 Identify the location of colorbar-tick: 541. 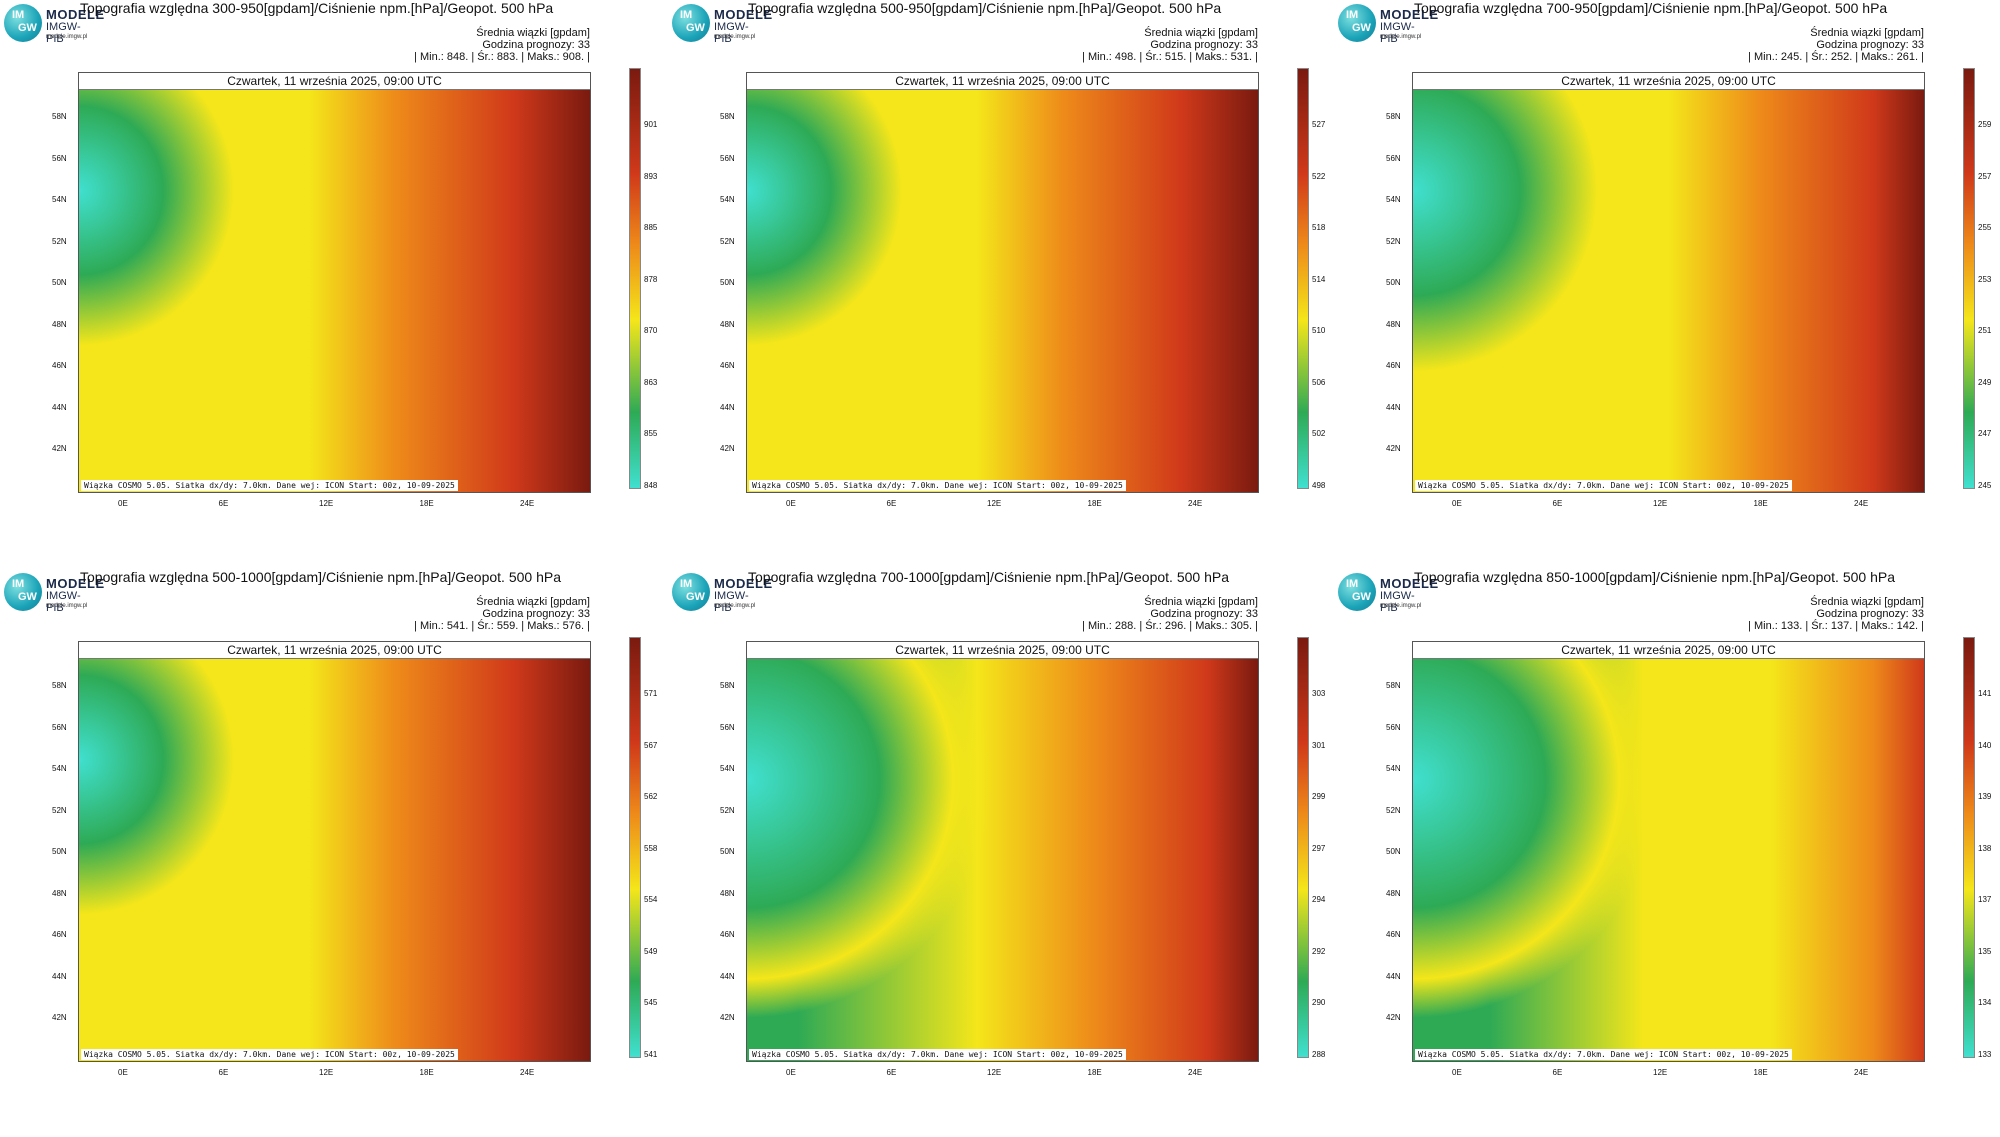
(651, 1054).